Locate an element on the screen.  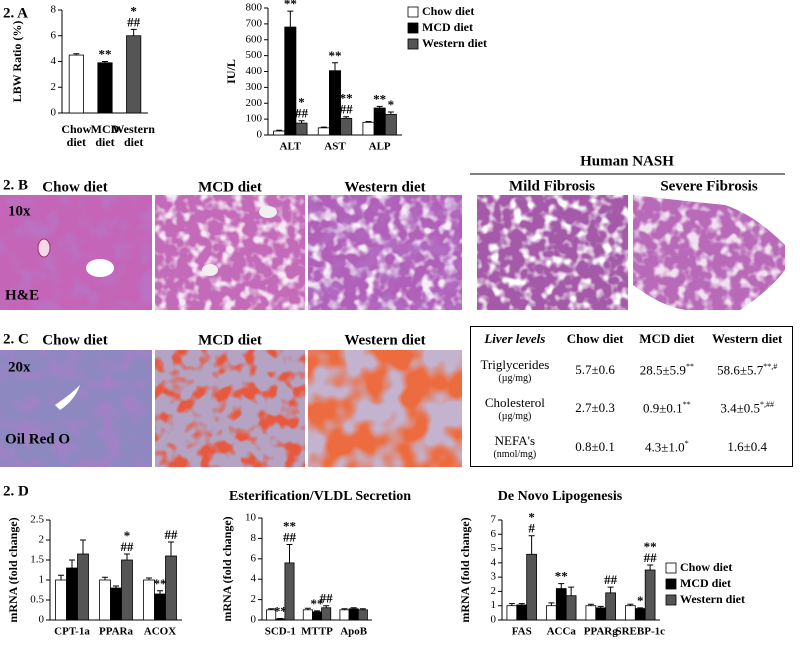
cell: 28.5±5.9** is located at coordinates (666, 370).